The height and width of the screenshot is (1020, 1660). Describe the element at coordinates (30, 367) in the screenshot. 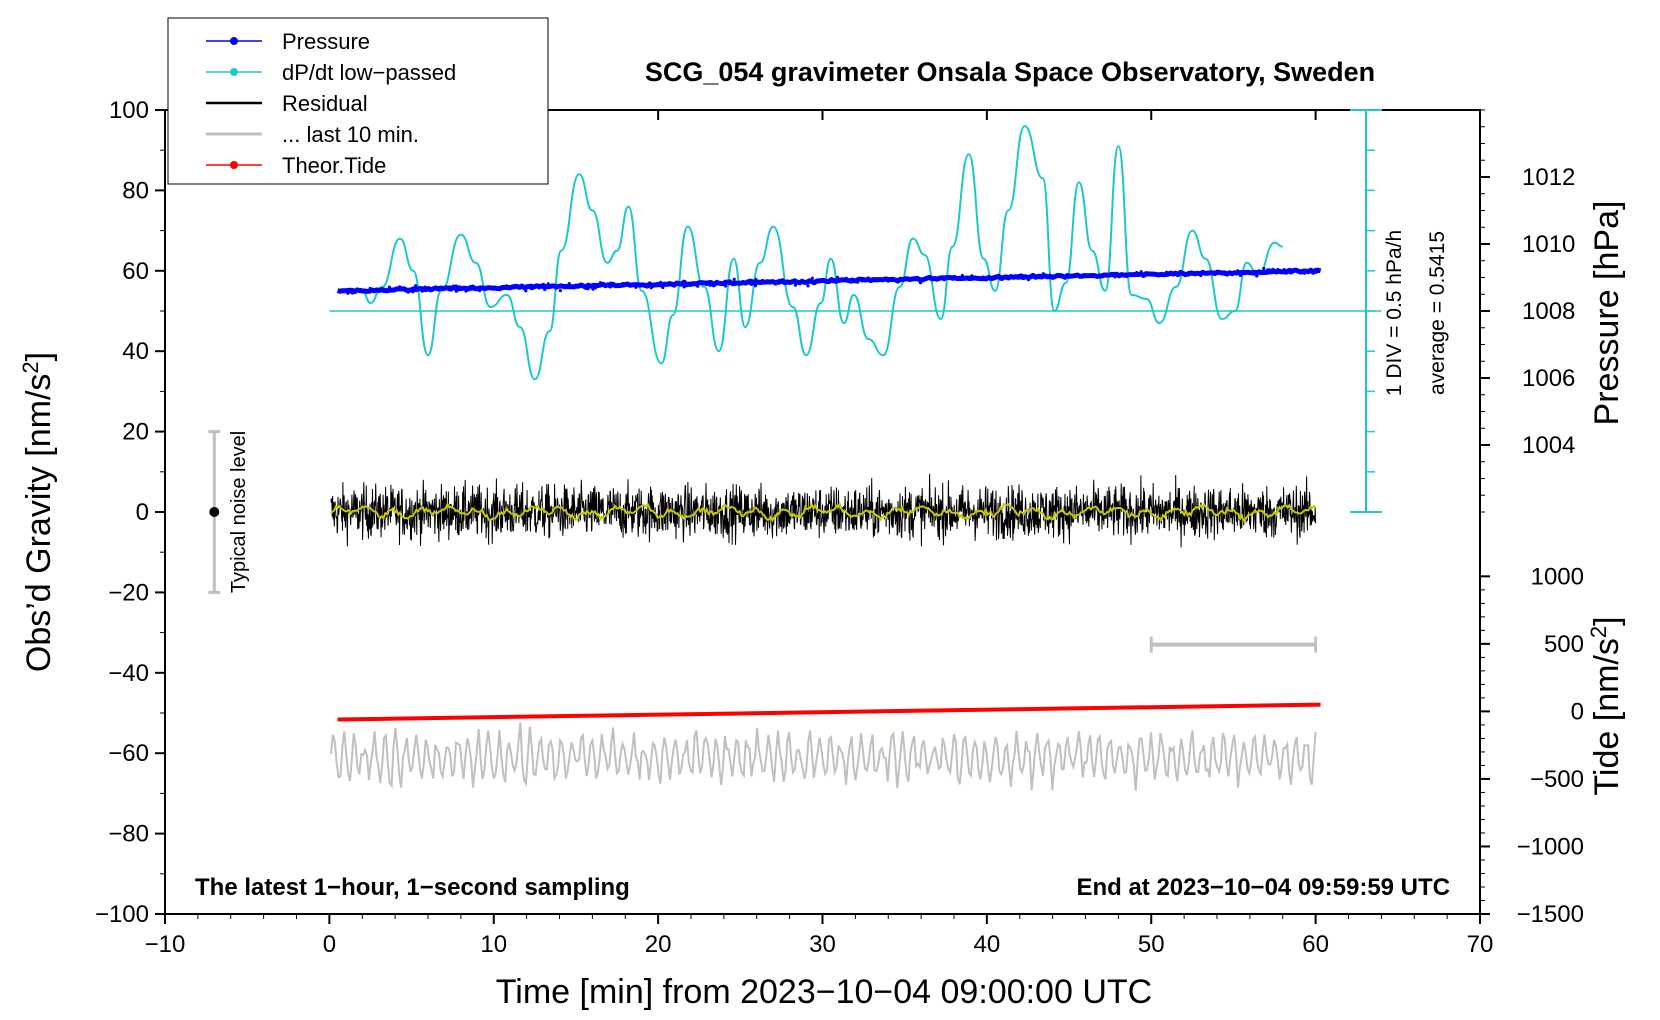

I see `y-axis-title-gravity-sup: 2` at that location.